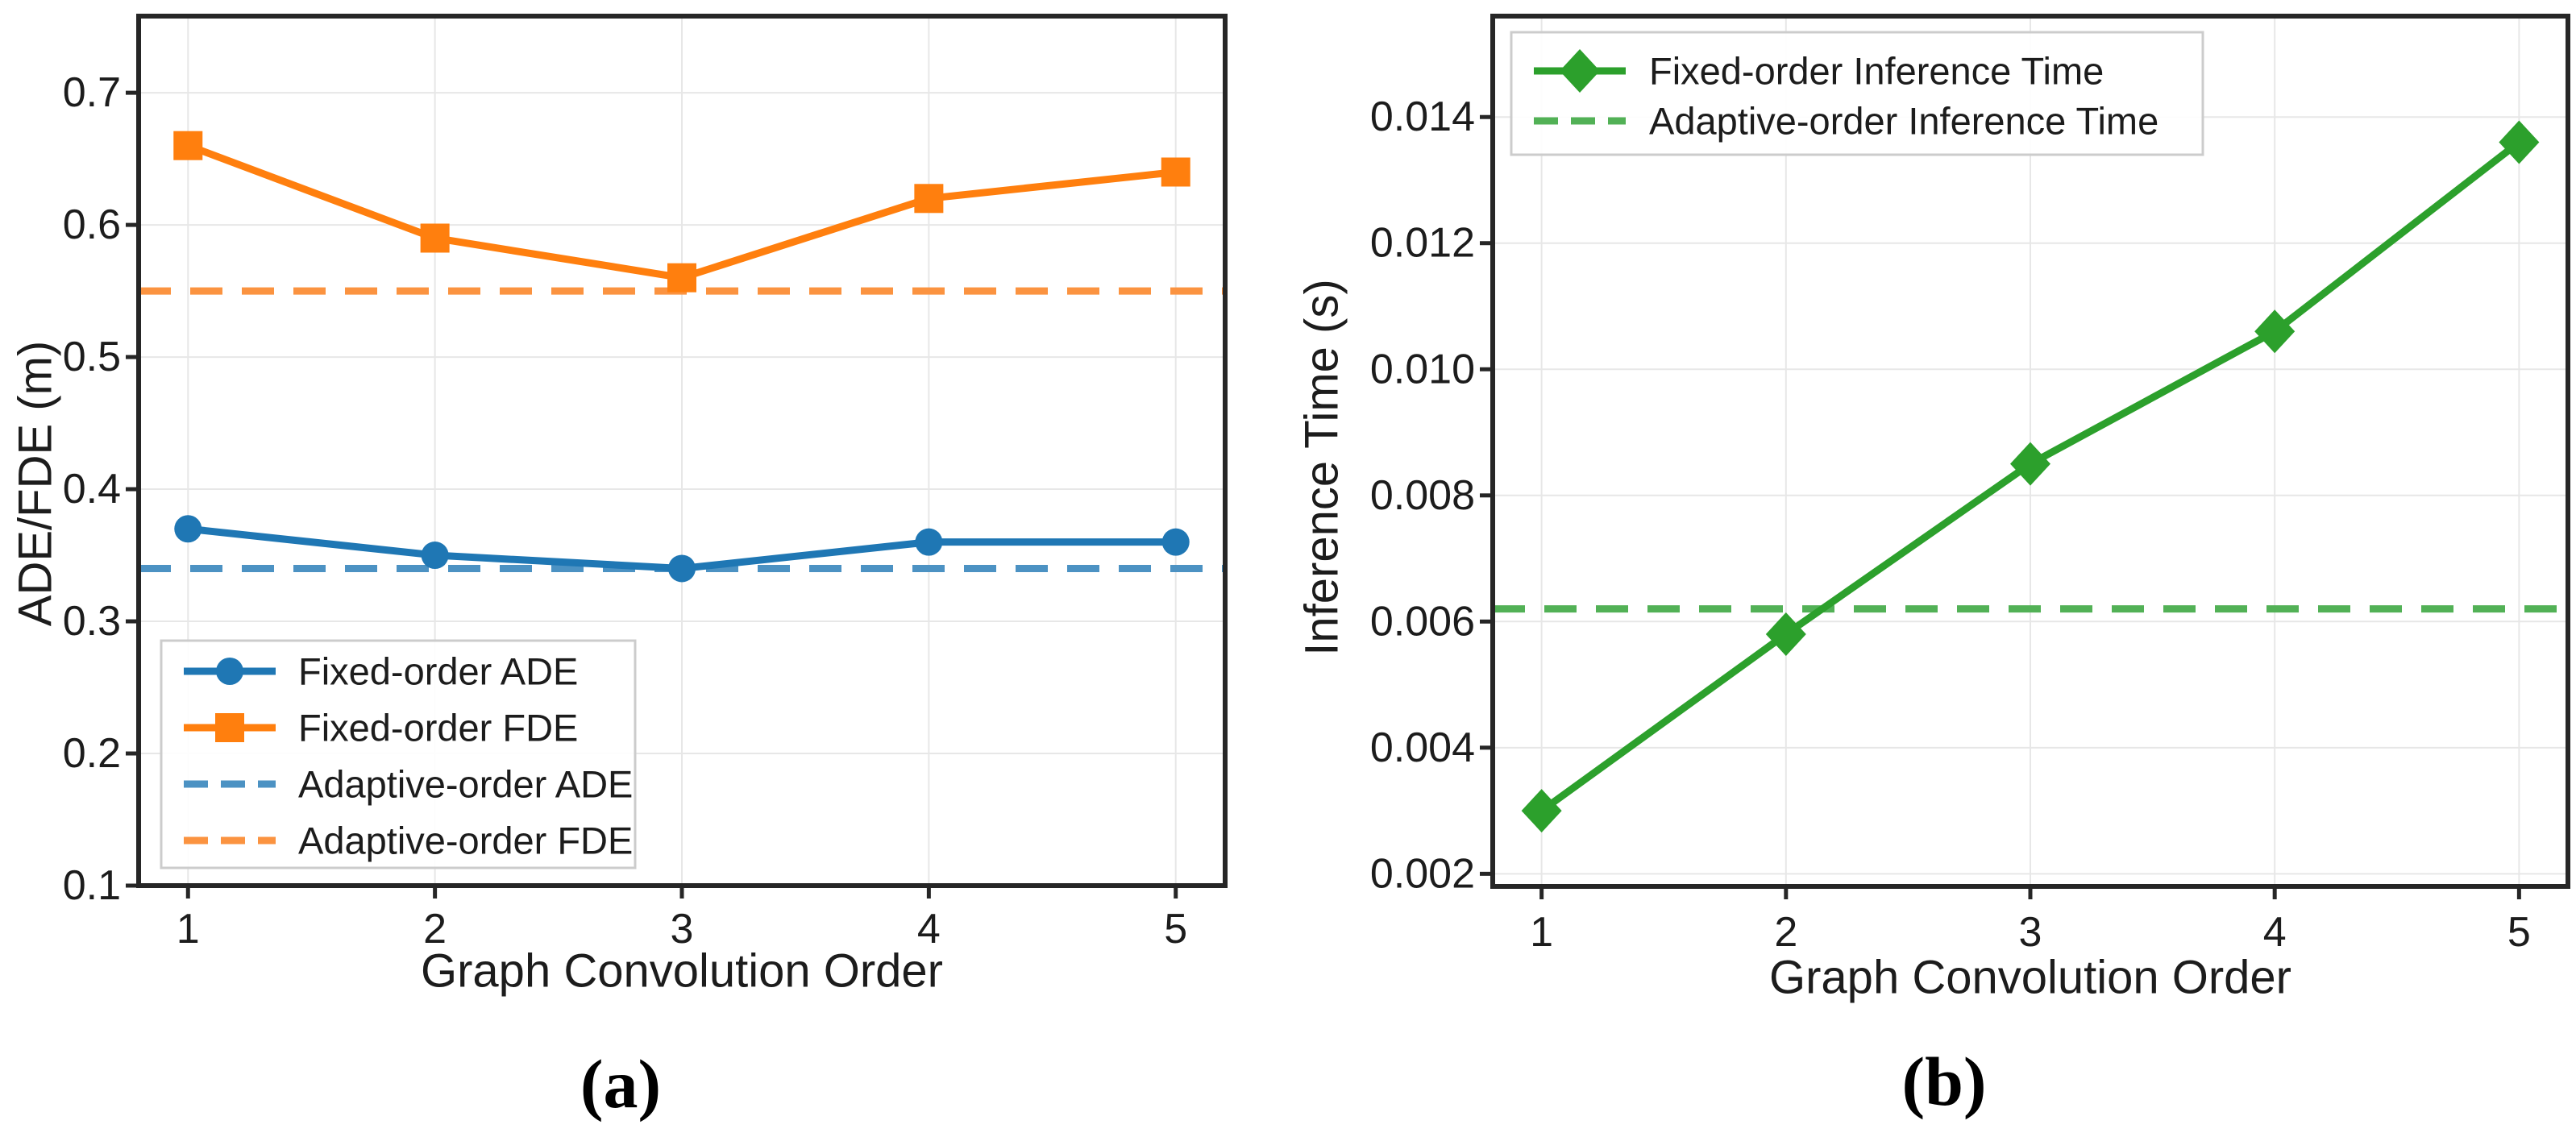  Describe the element at coordinates (1422, 495) in the screenshot. I see `y-tick-label: 0.008` at that location.